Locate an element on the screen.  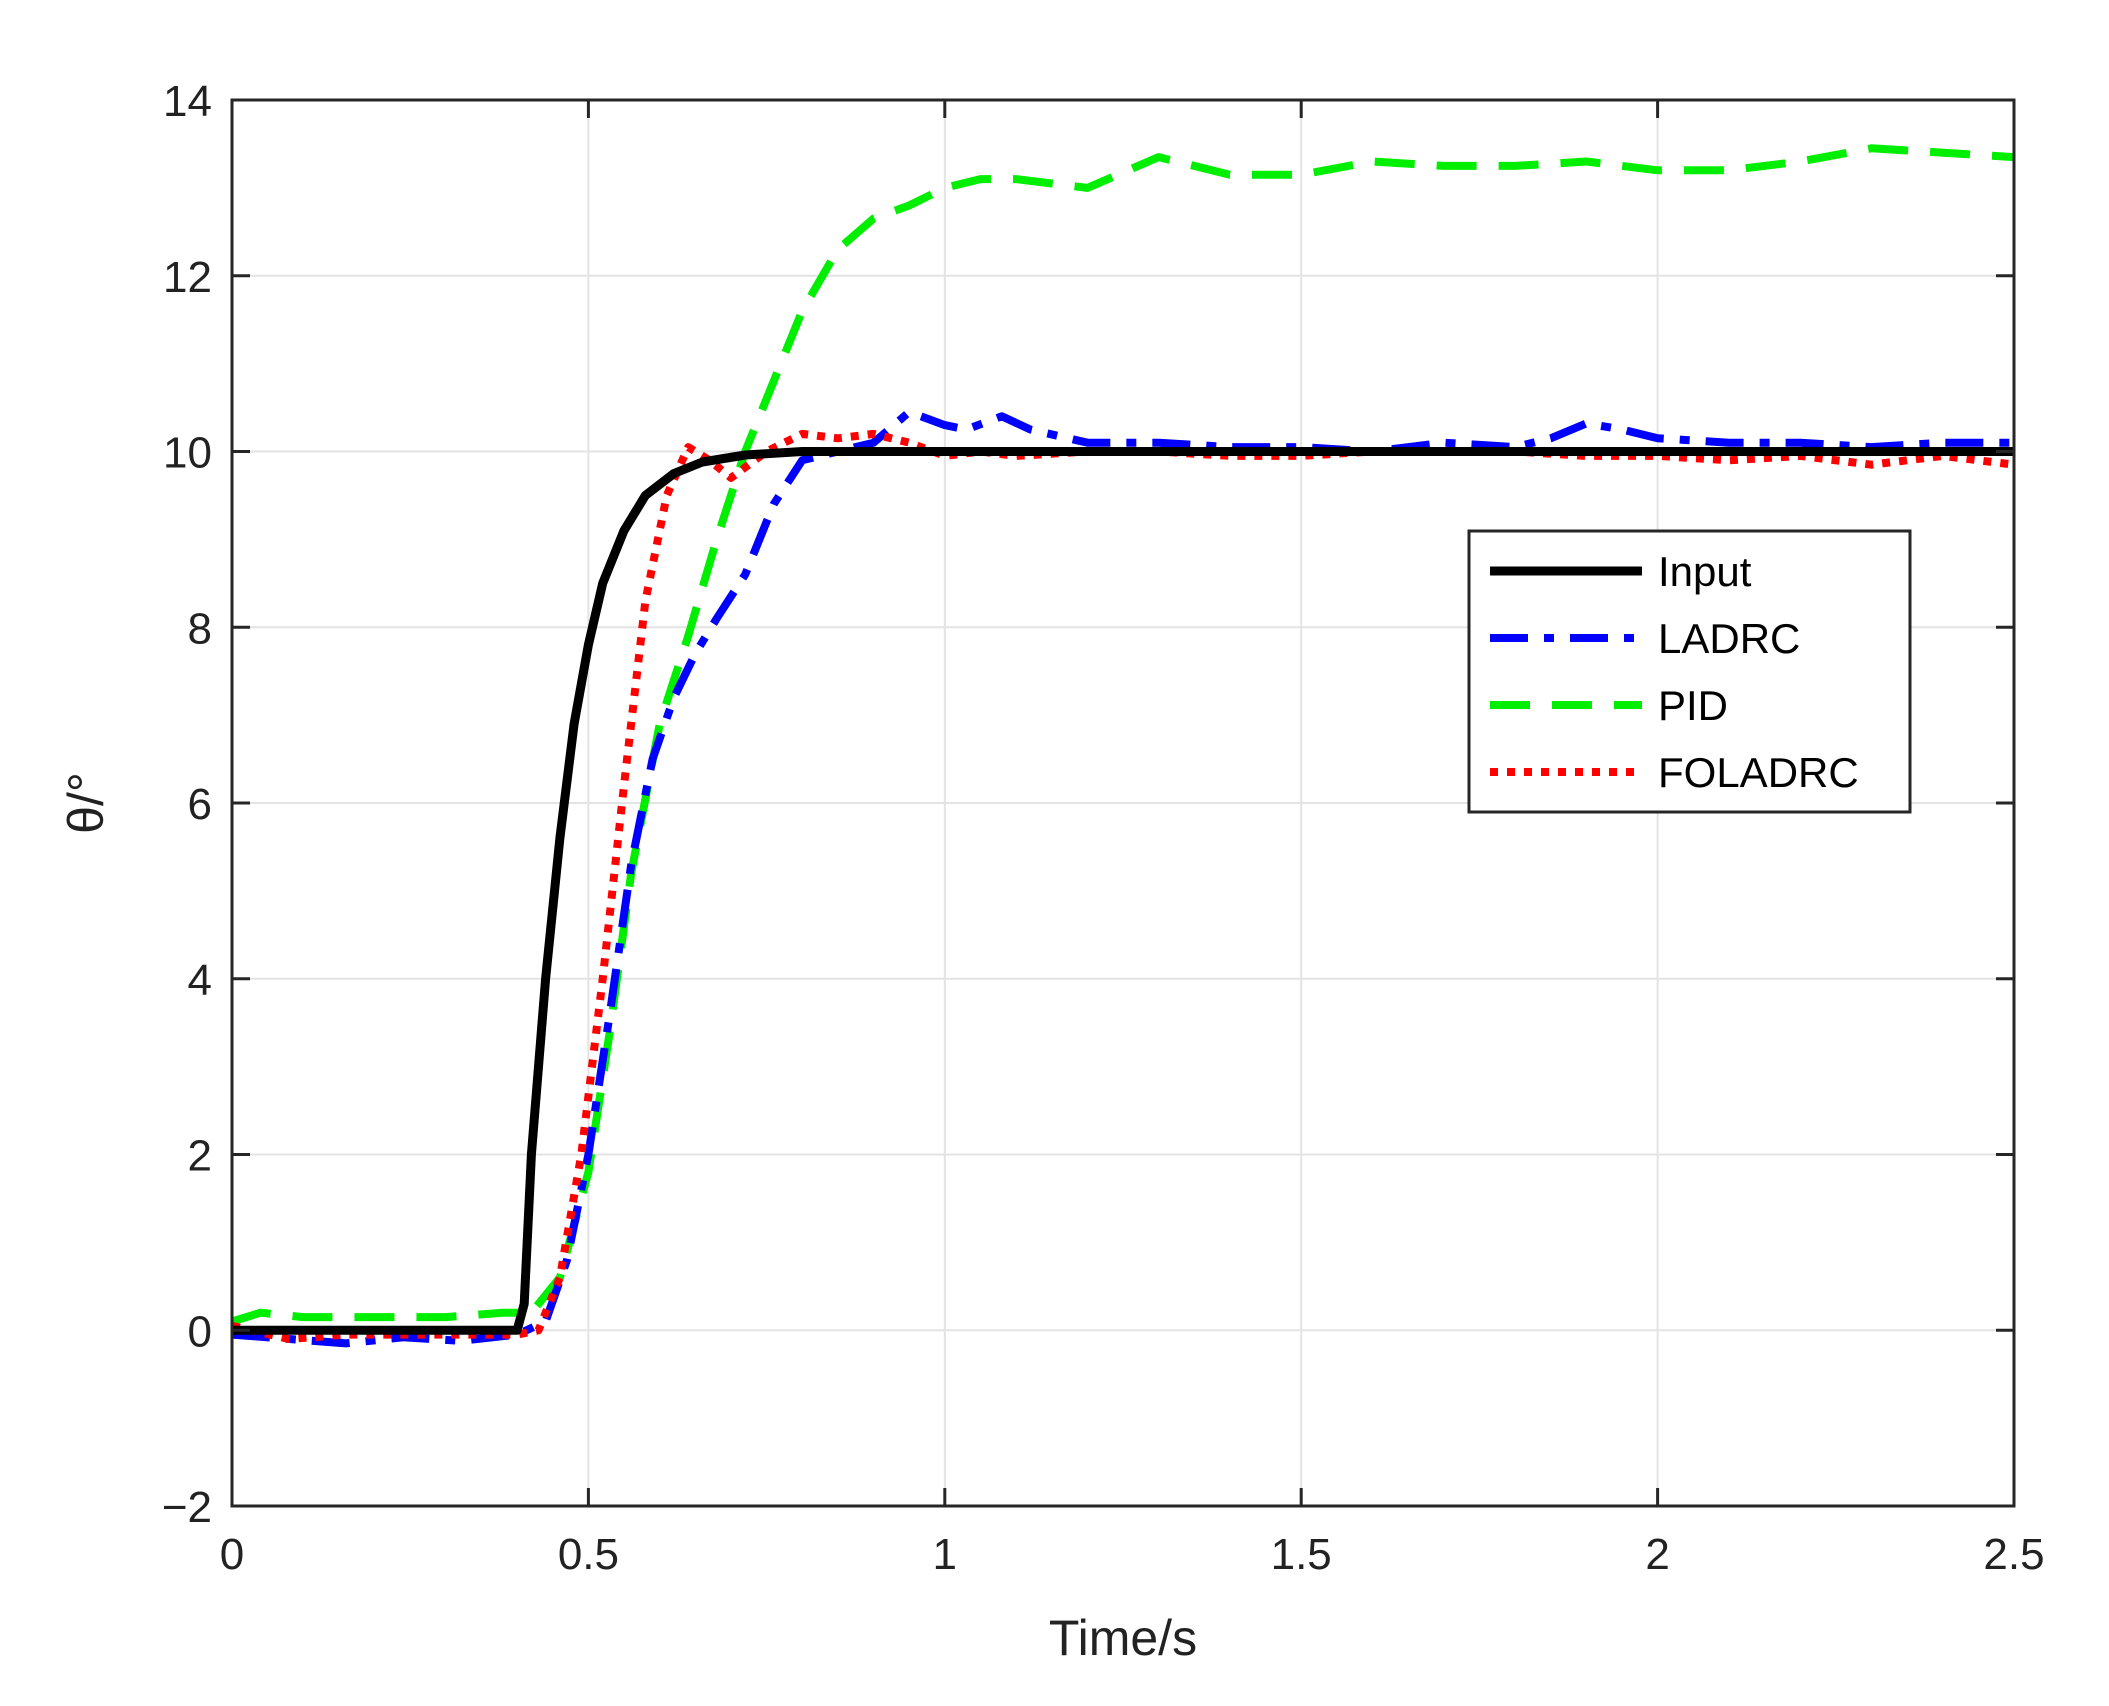
y-tick-label: 14 is located at coordinates (187, 101).